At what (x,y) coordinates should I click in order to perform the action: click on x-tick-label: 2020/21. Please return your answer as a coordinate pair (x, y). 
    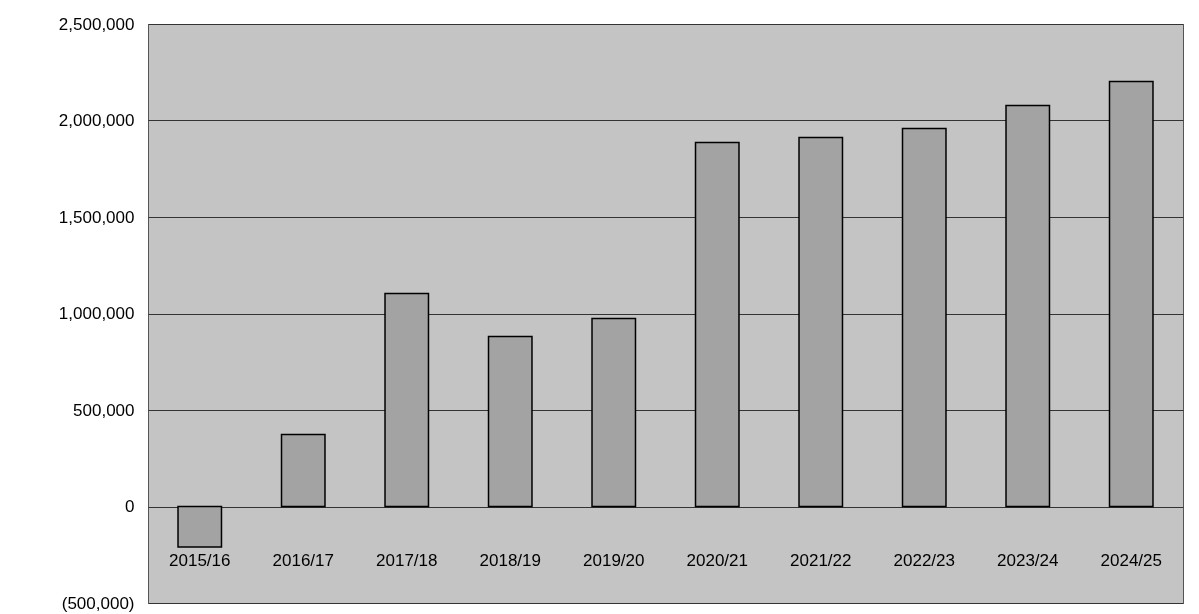
    Looking at the image, I should click on (717, 560).